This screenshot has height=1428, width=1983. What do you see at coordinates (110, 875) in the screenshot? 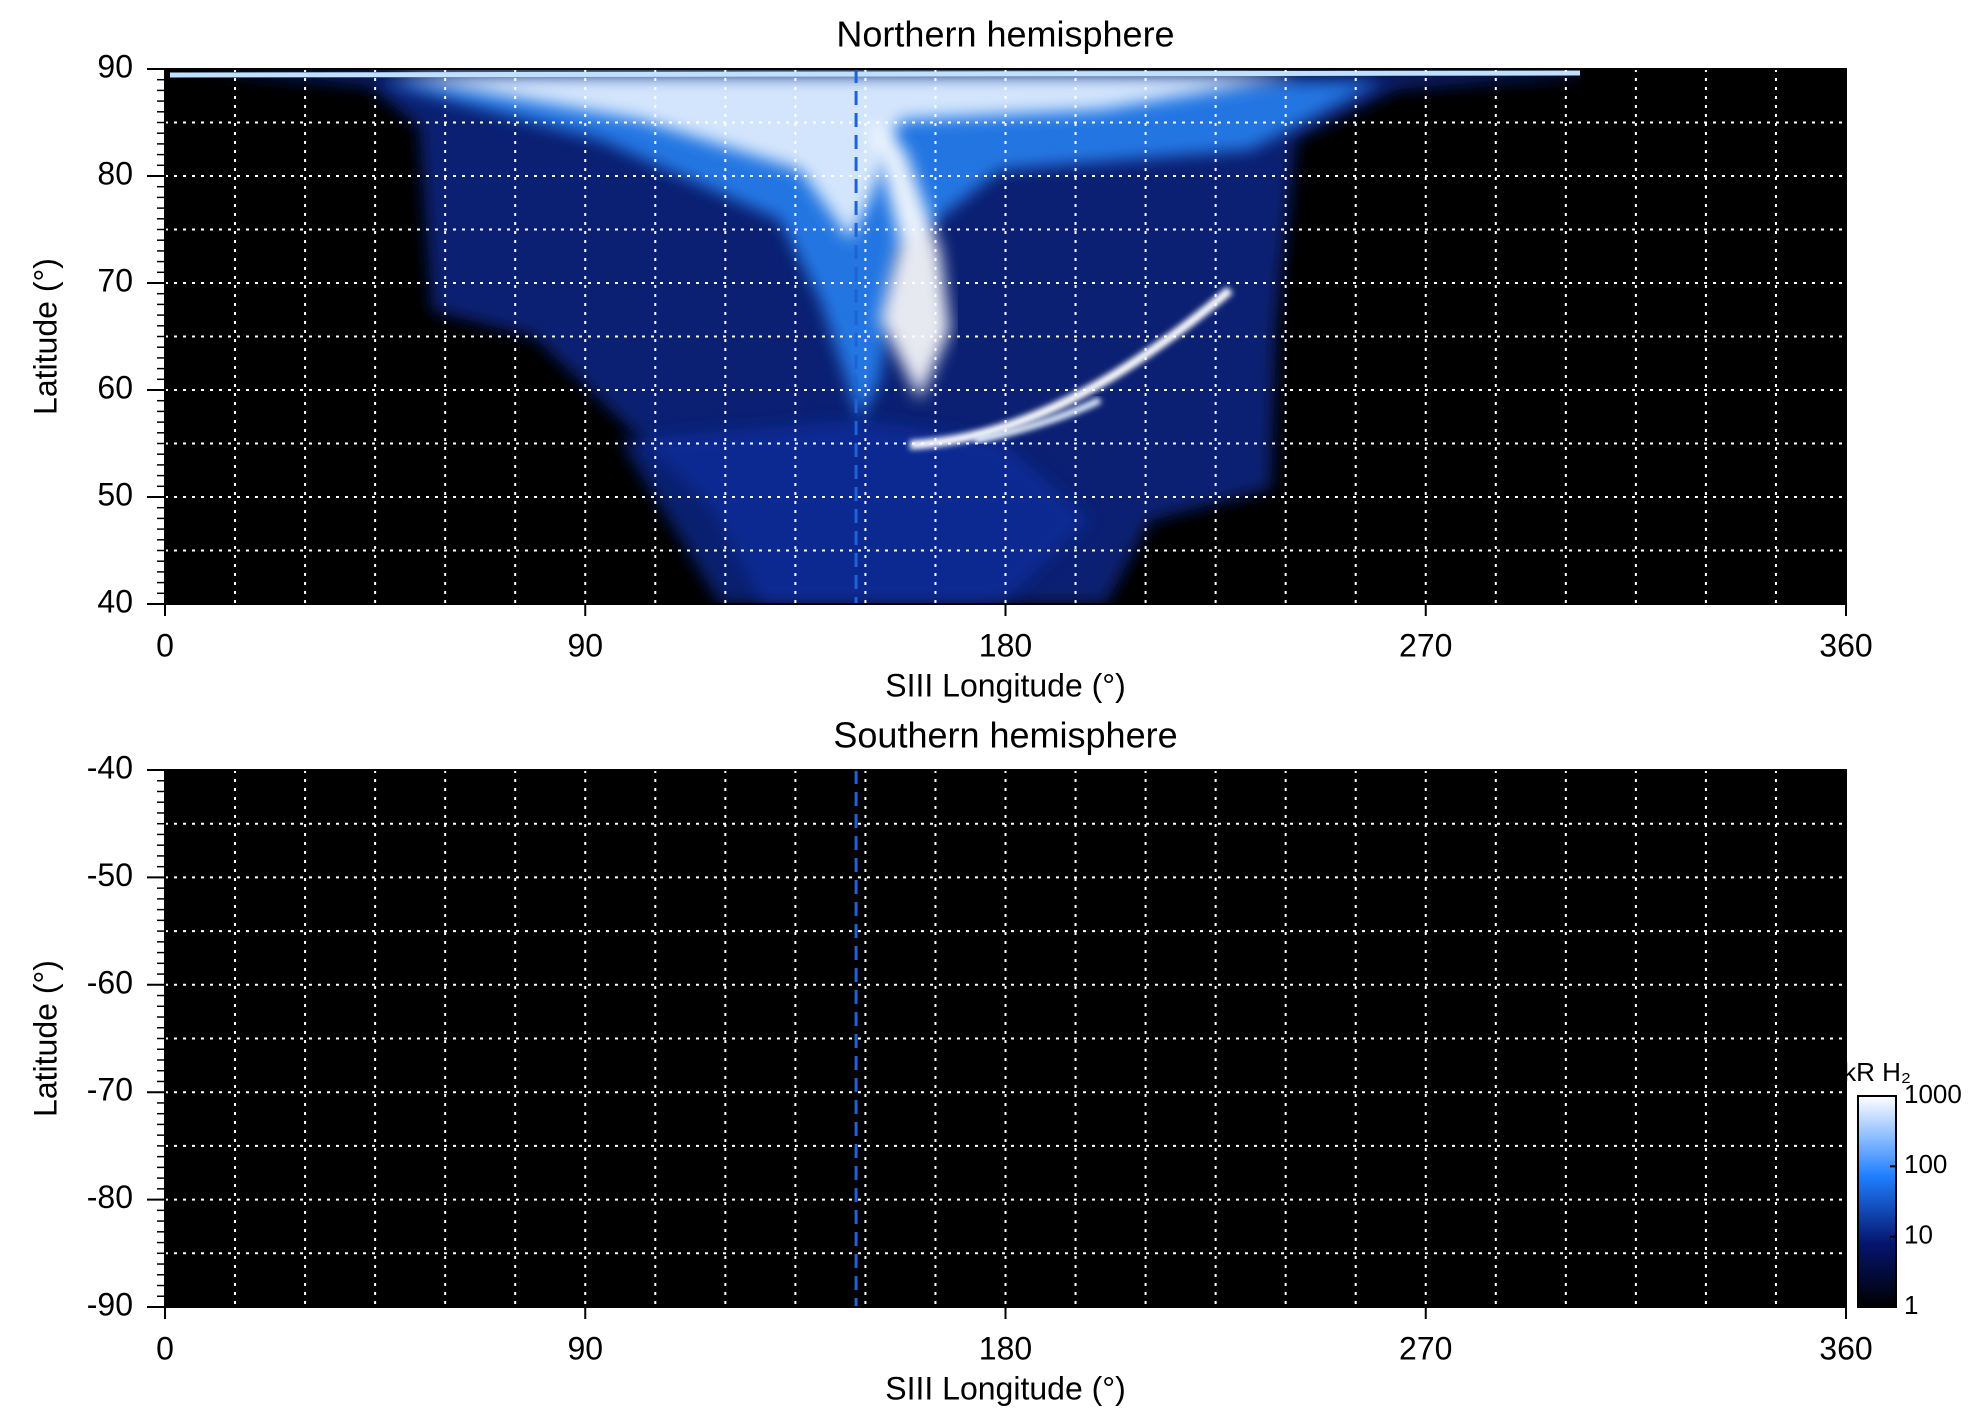
I see `y-tick-label: -50` at bounding box center [110, 875].